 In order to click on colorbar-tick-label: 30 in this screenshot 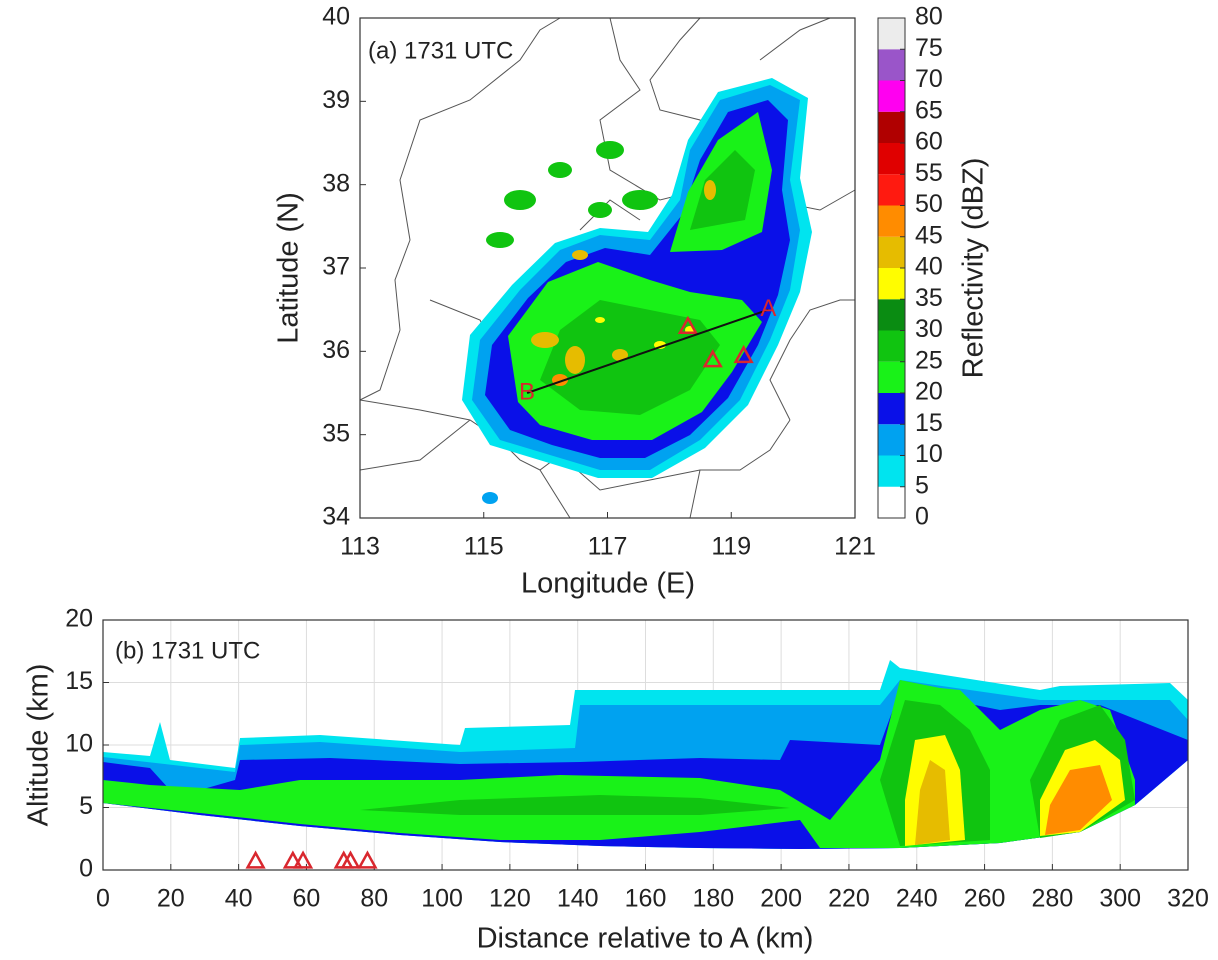, I will do `click(929, 329)`.